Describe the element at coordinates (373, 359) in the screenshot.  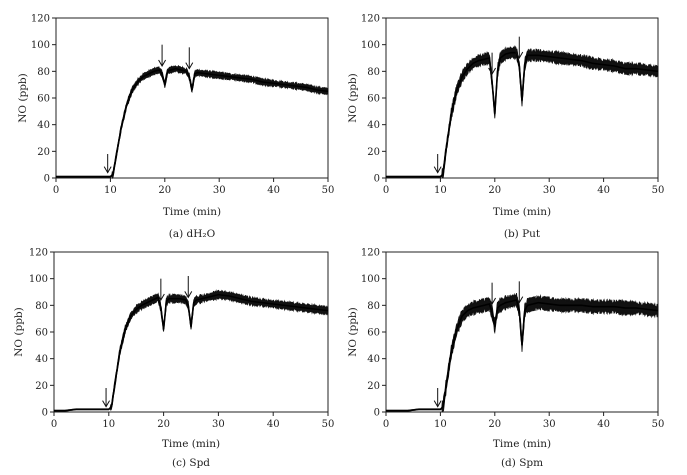
I see `panel-d-ytick-label: 40` at that location.